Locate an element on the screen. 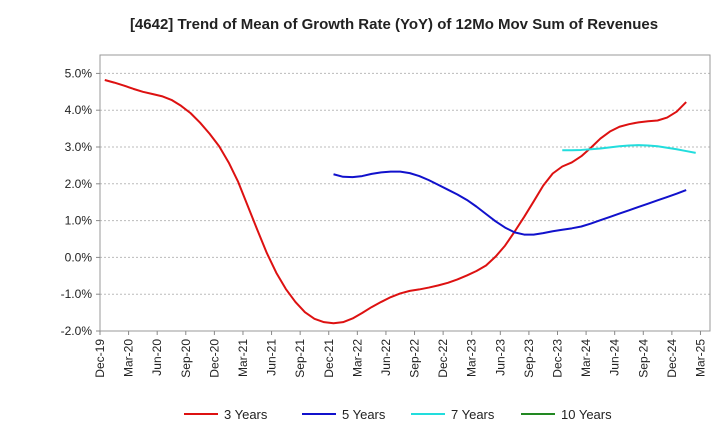  legend: 3 Years 5 Years 7 Years 10 Years is located at coordinates (398, 414).